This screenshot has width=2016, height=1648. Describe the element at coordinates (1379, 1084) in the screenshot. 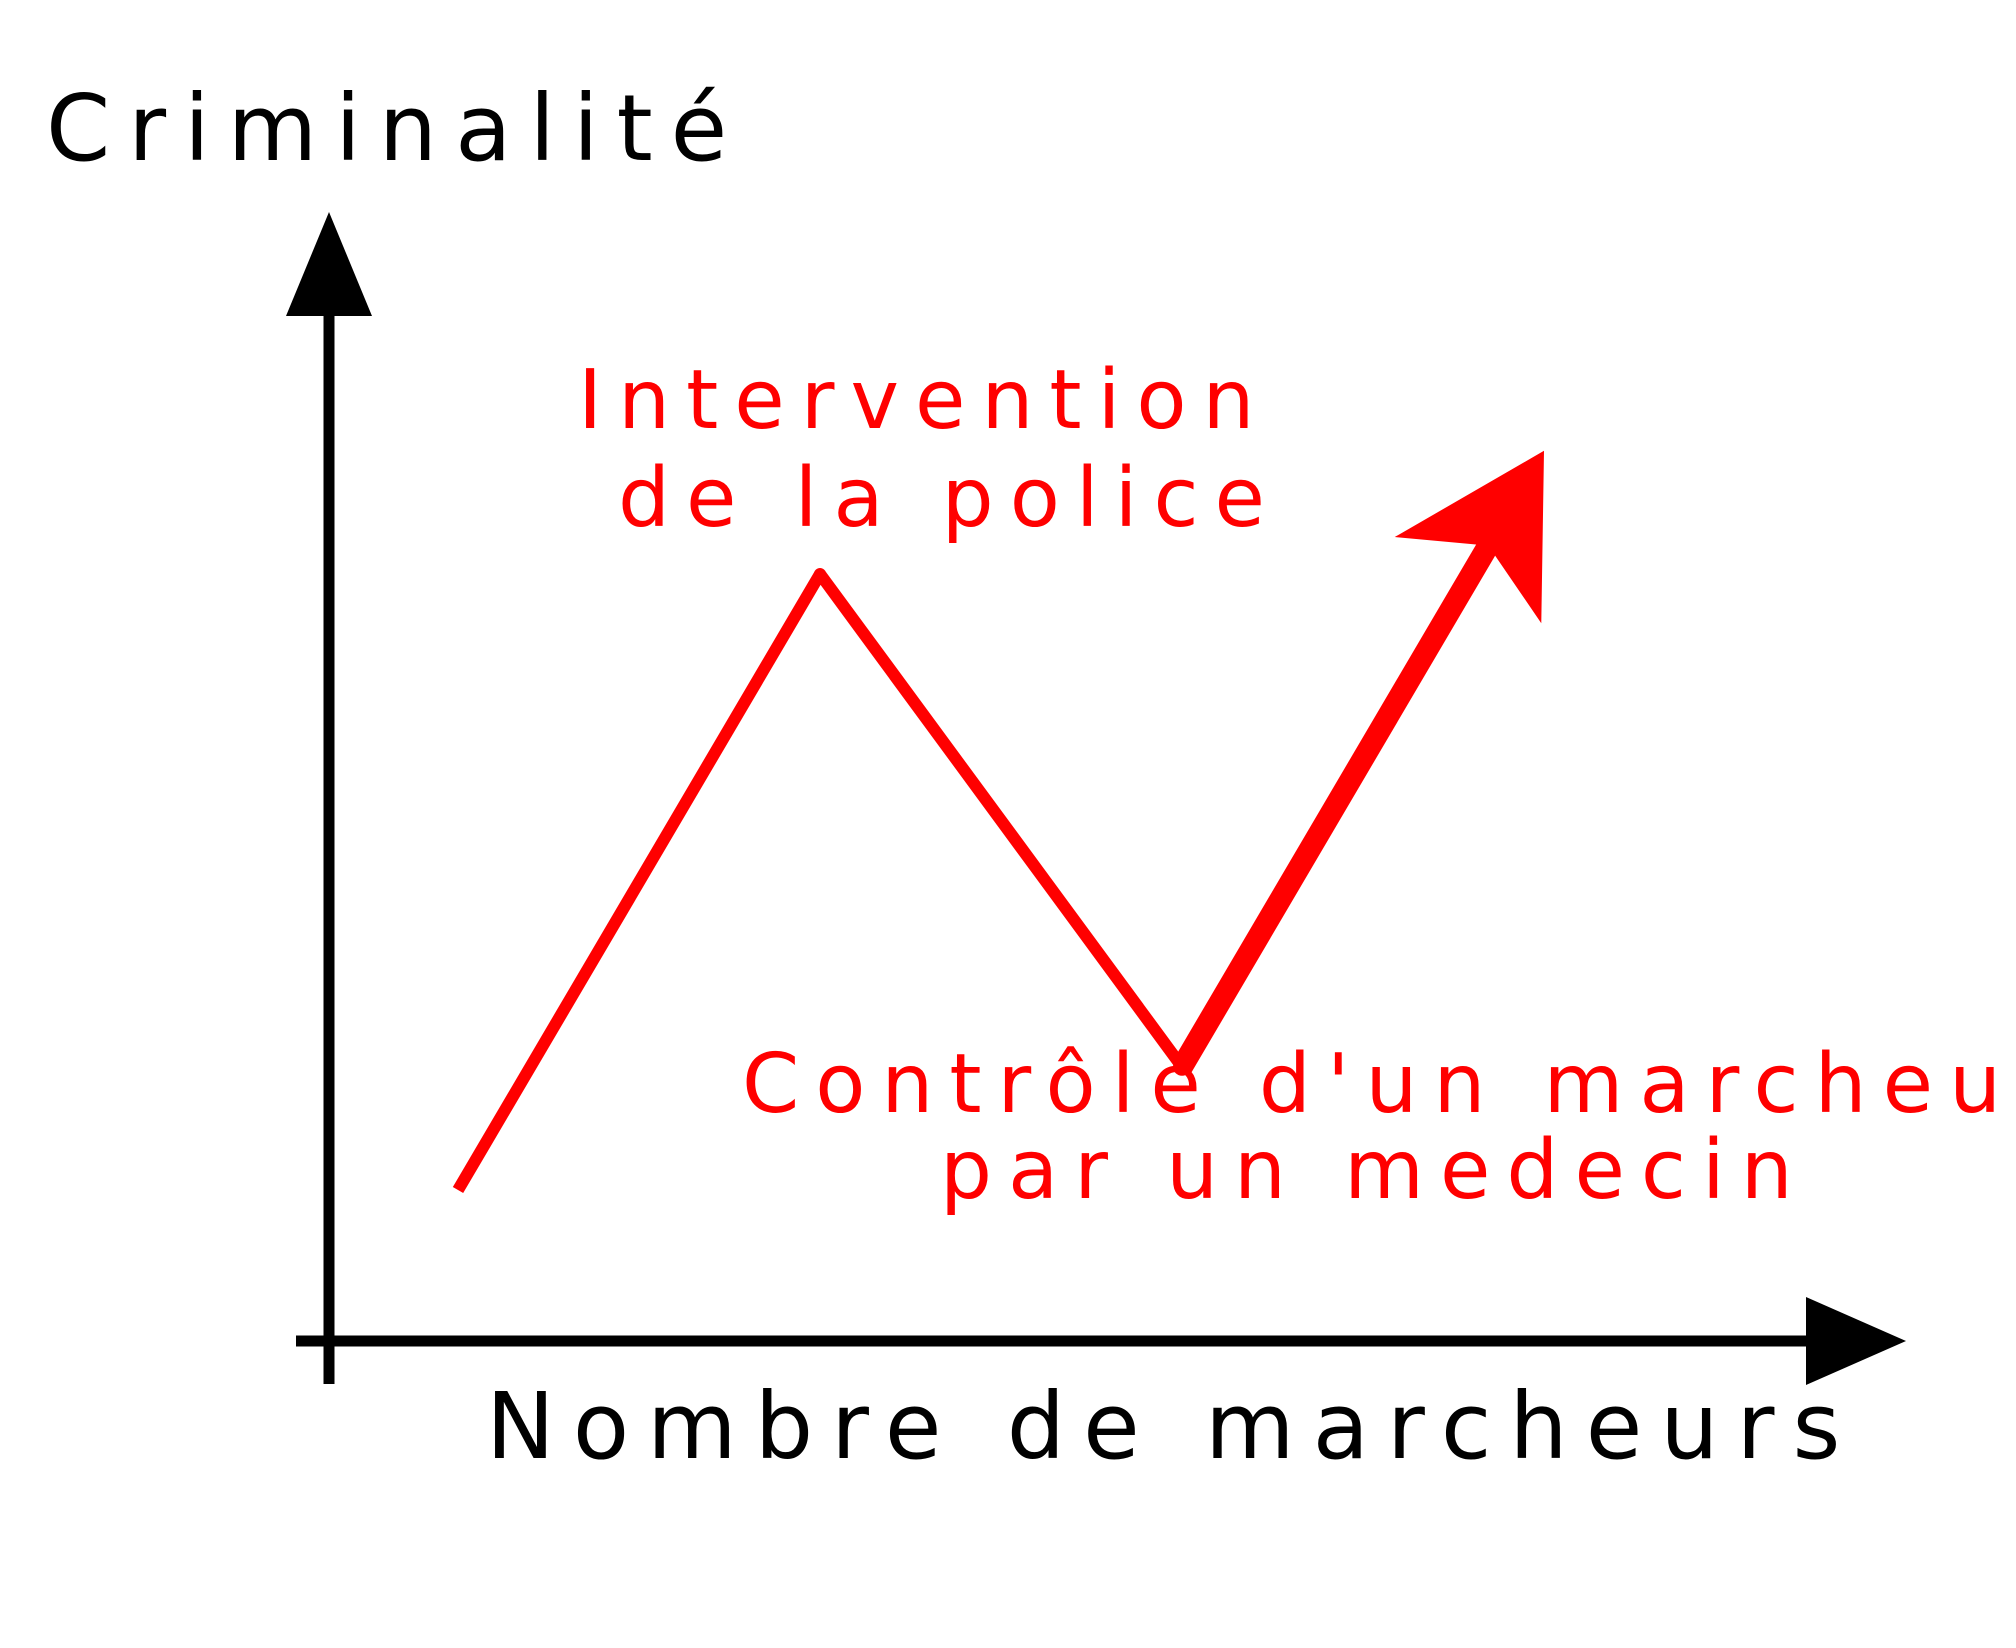

I see `annotation-doctor-line-1: Contrôle d'un marcheur` at that location.